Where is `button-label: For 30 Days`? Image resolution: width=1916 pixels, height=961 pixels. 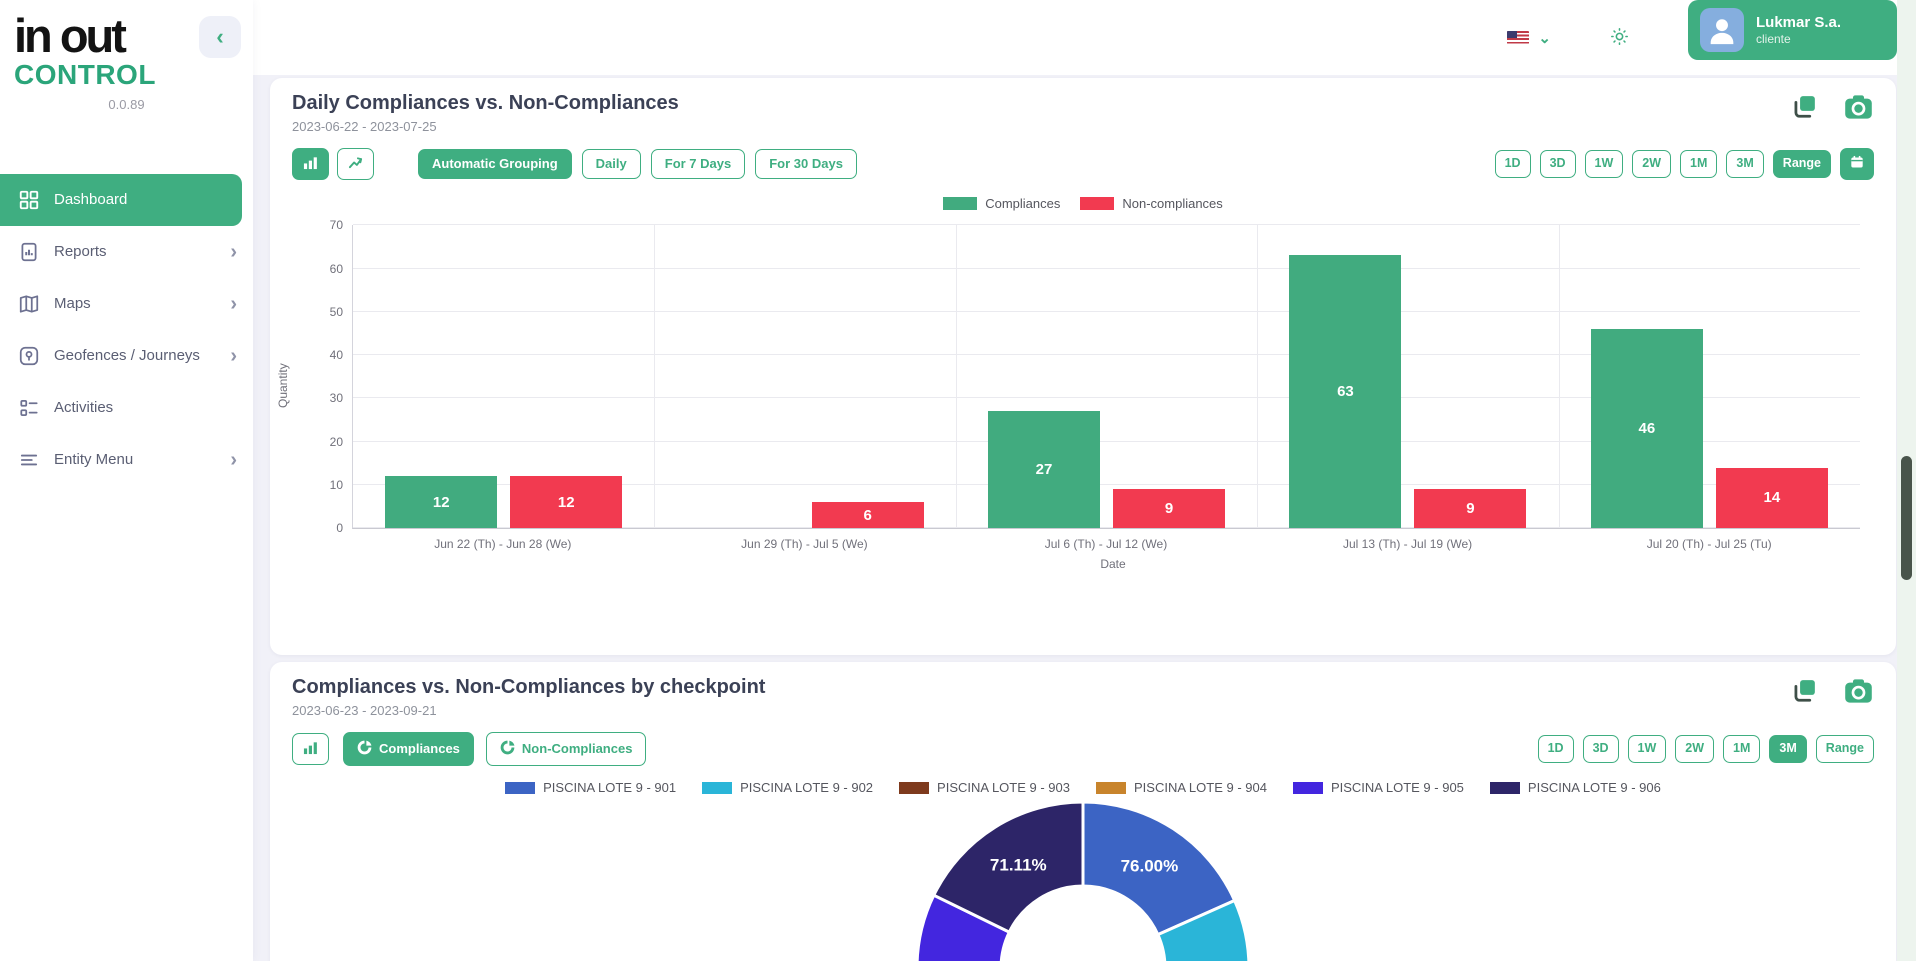
button-label: For 30 Days is located at coordinates (806, 163).